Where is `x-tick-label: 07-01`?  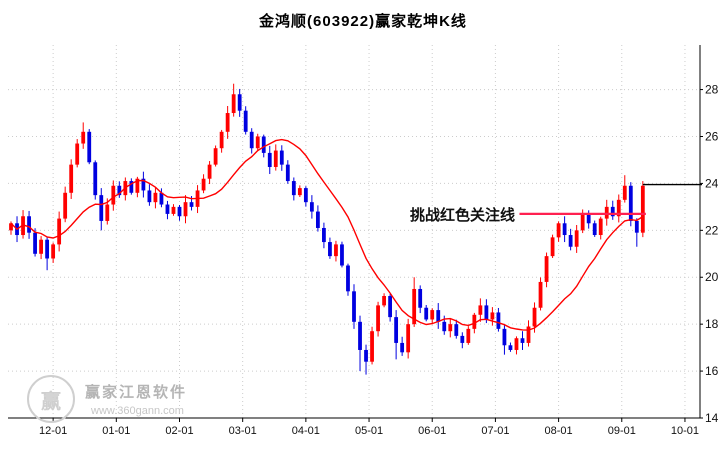 x-tick-label: 07-01 is located at coordinates (495, 431).